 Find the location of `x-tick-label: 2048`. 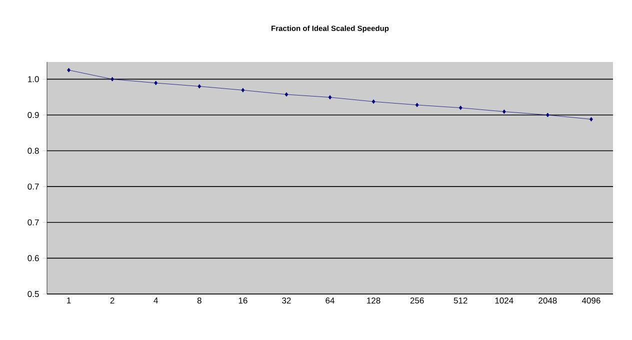

x-tick-label: 2048 is located at coordinates (547, 301).